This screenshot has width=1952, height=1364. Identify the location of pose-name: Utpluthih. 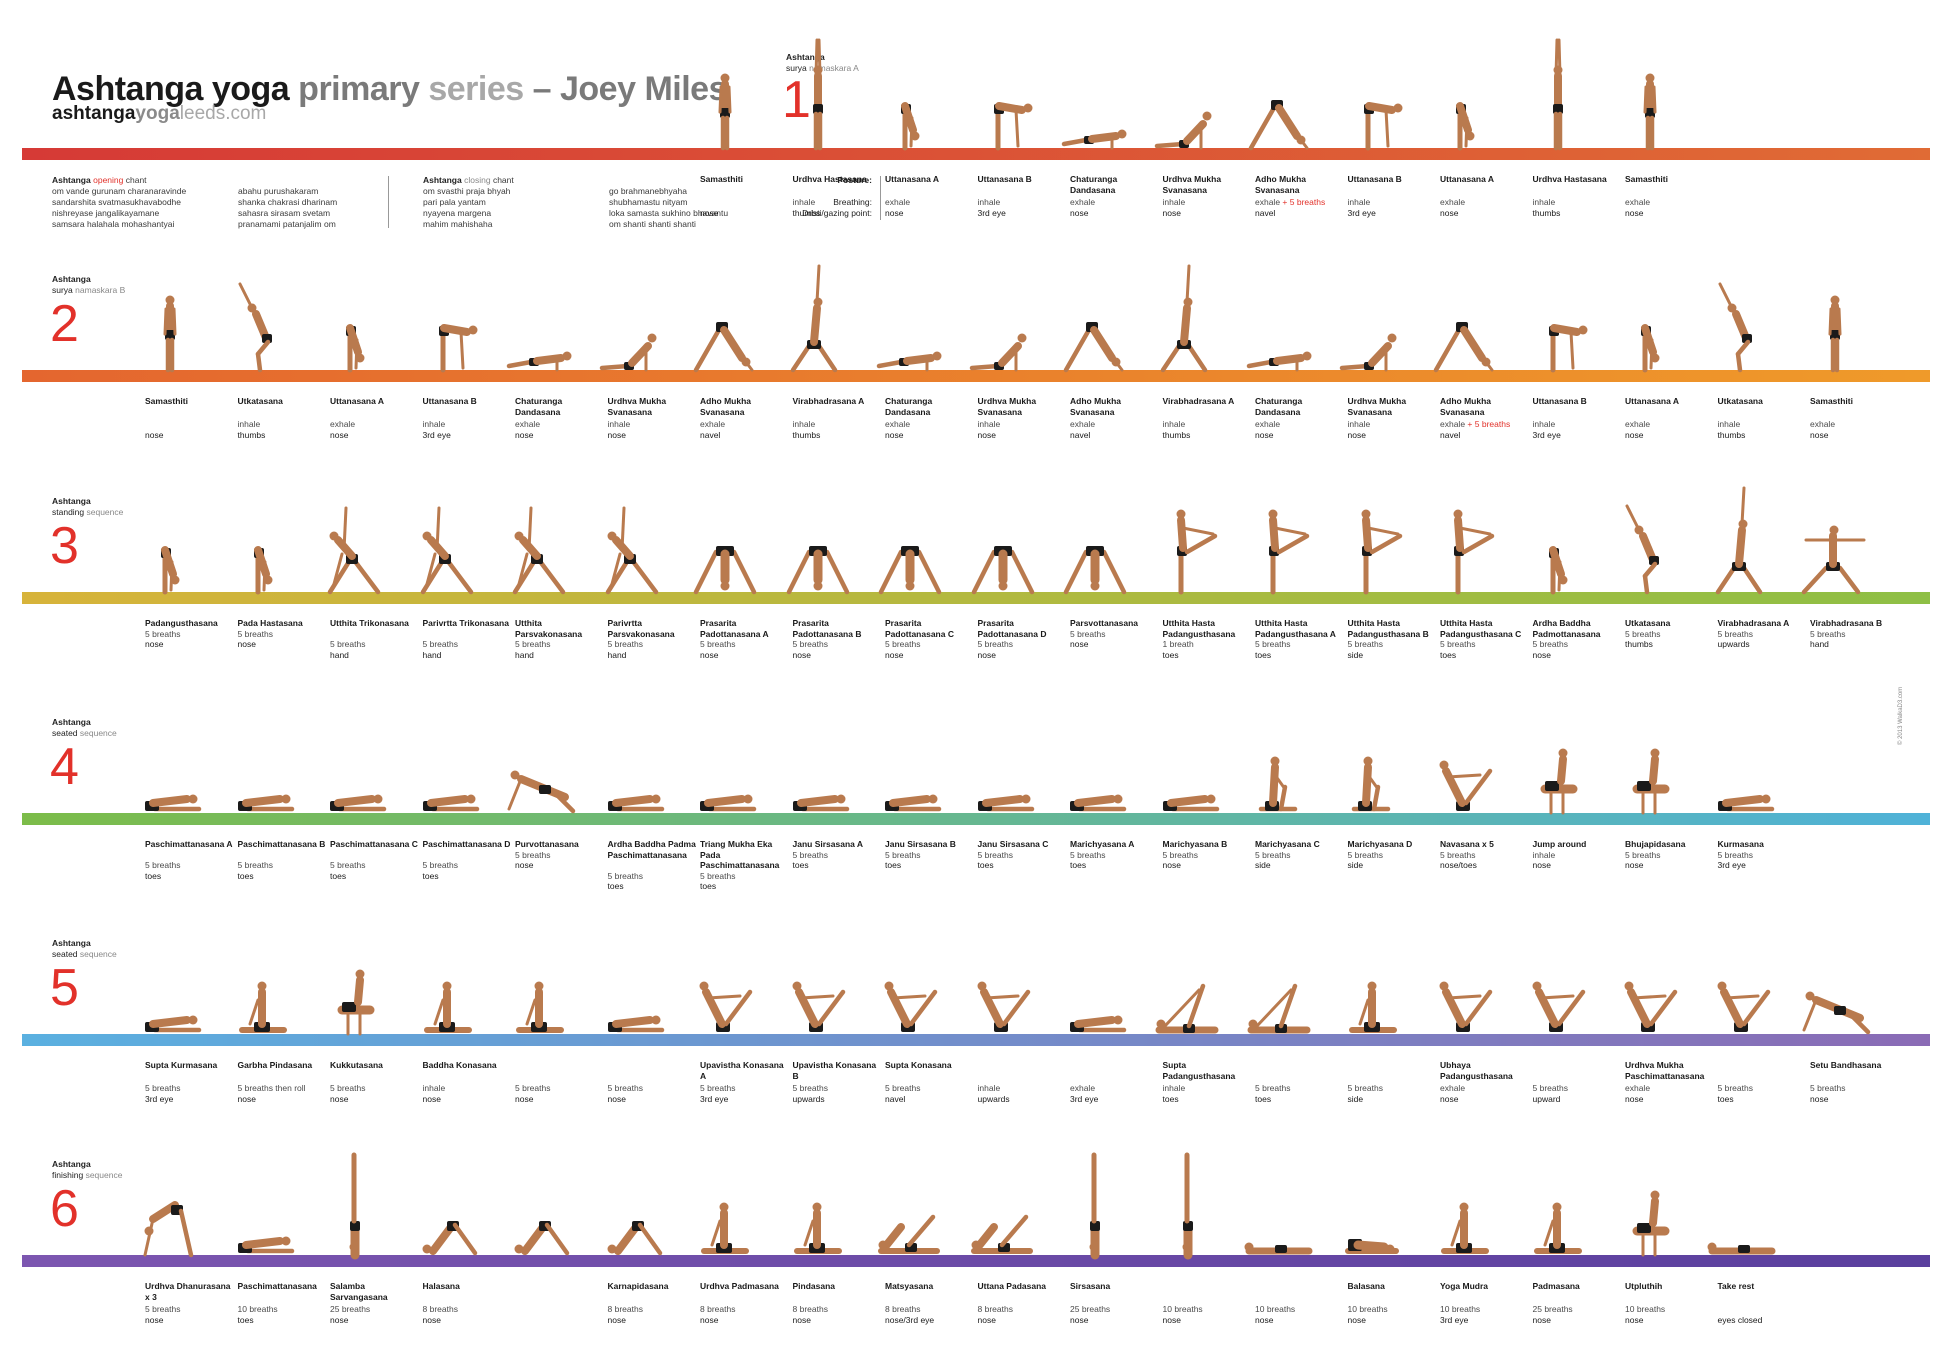
(1644, 1286).